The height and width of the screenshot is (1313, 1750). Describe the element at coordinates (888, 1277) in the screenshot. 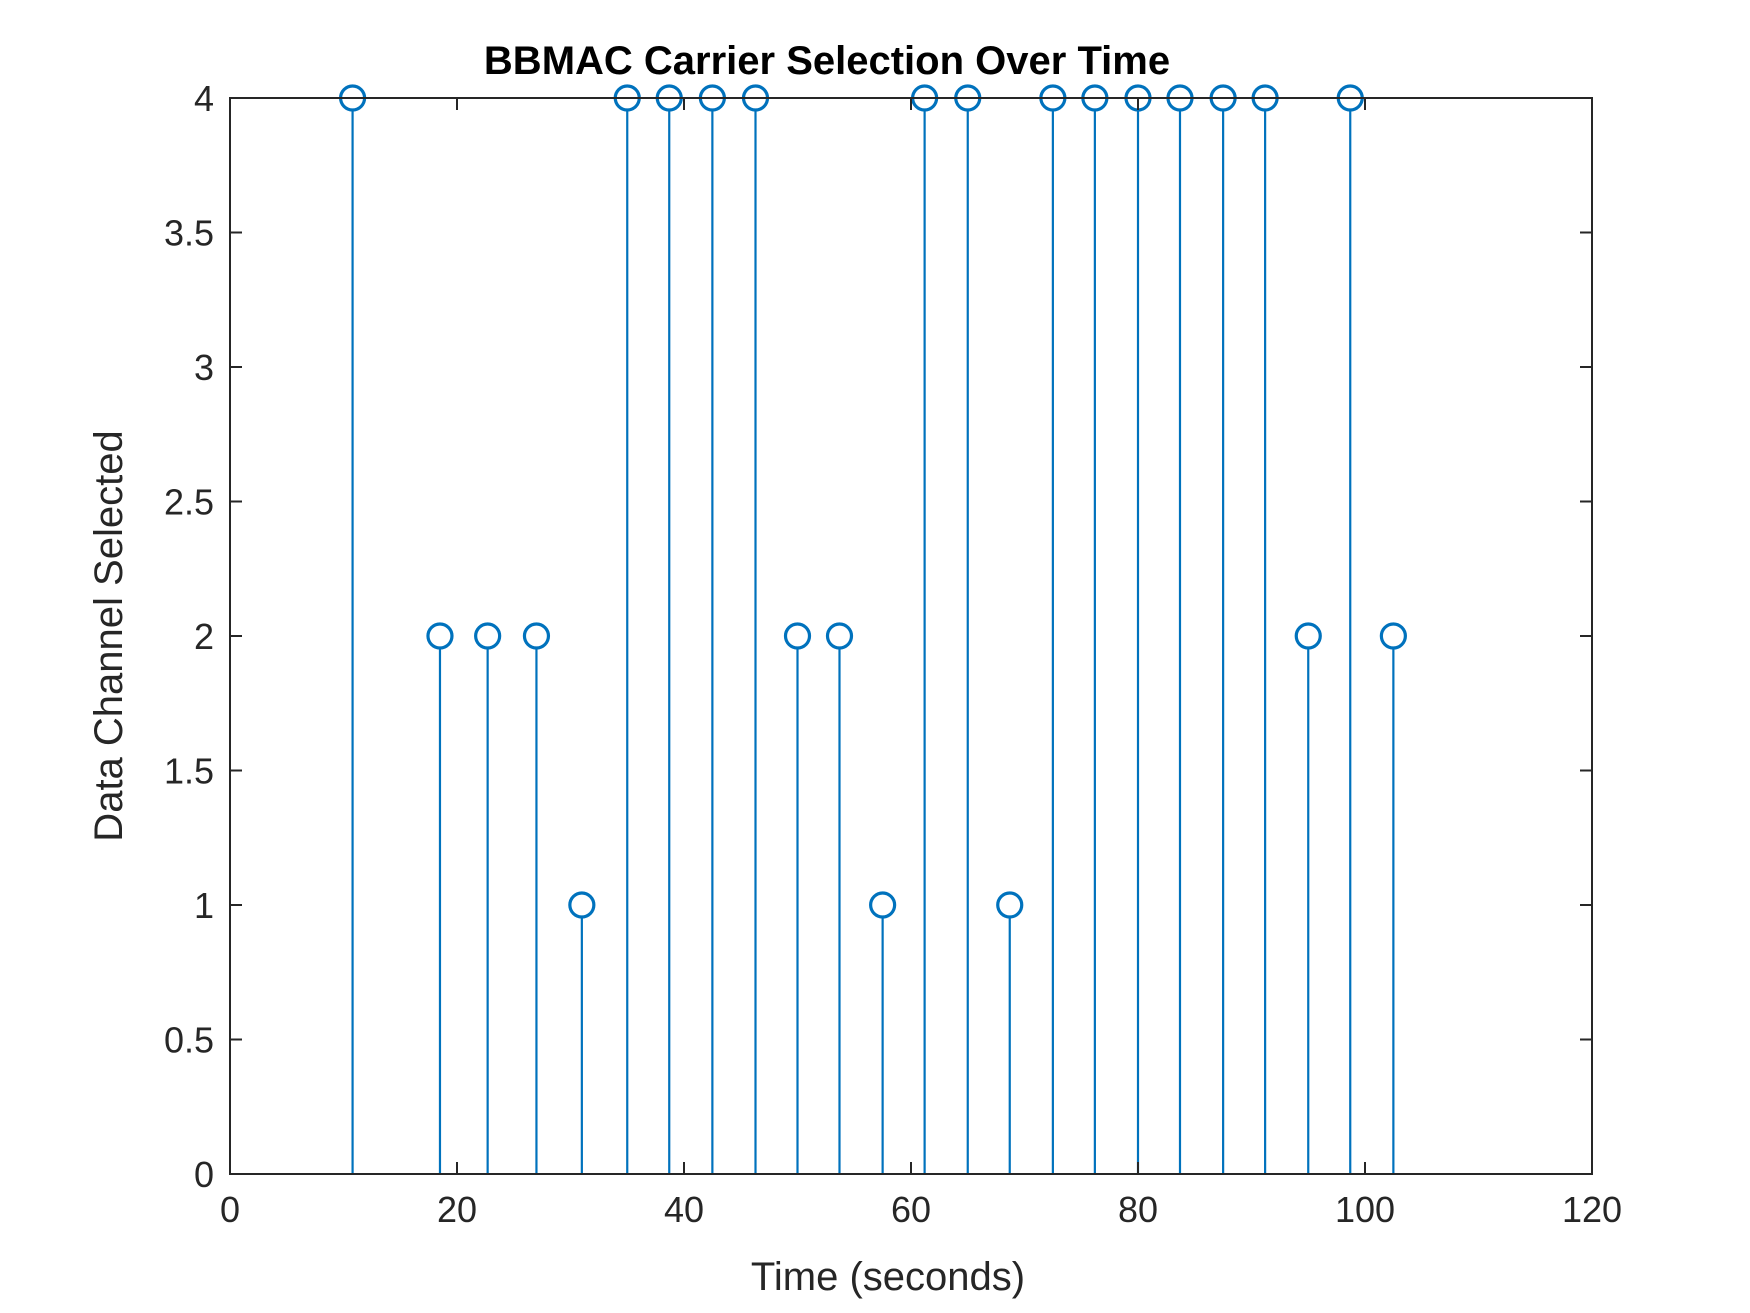

I see `x-axis-label: Time (seconds)` at that location.